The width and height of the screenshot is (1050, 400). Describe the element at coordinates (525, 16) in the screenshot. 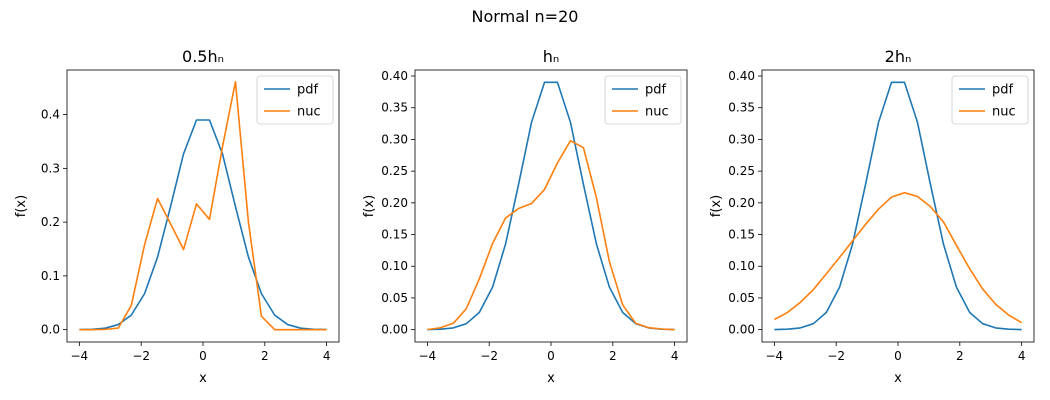

I see `figure-title: Normal n=20` at that location.